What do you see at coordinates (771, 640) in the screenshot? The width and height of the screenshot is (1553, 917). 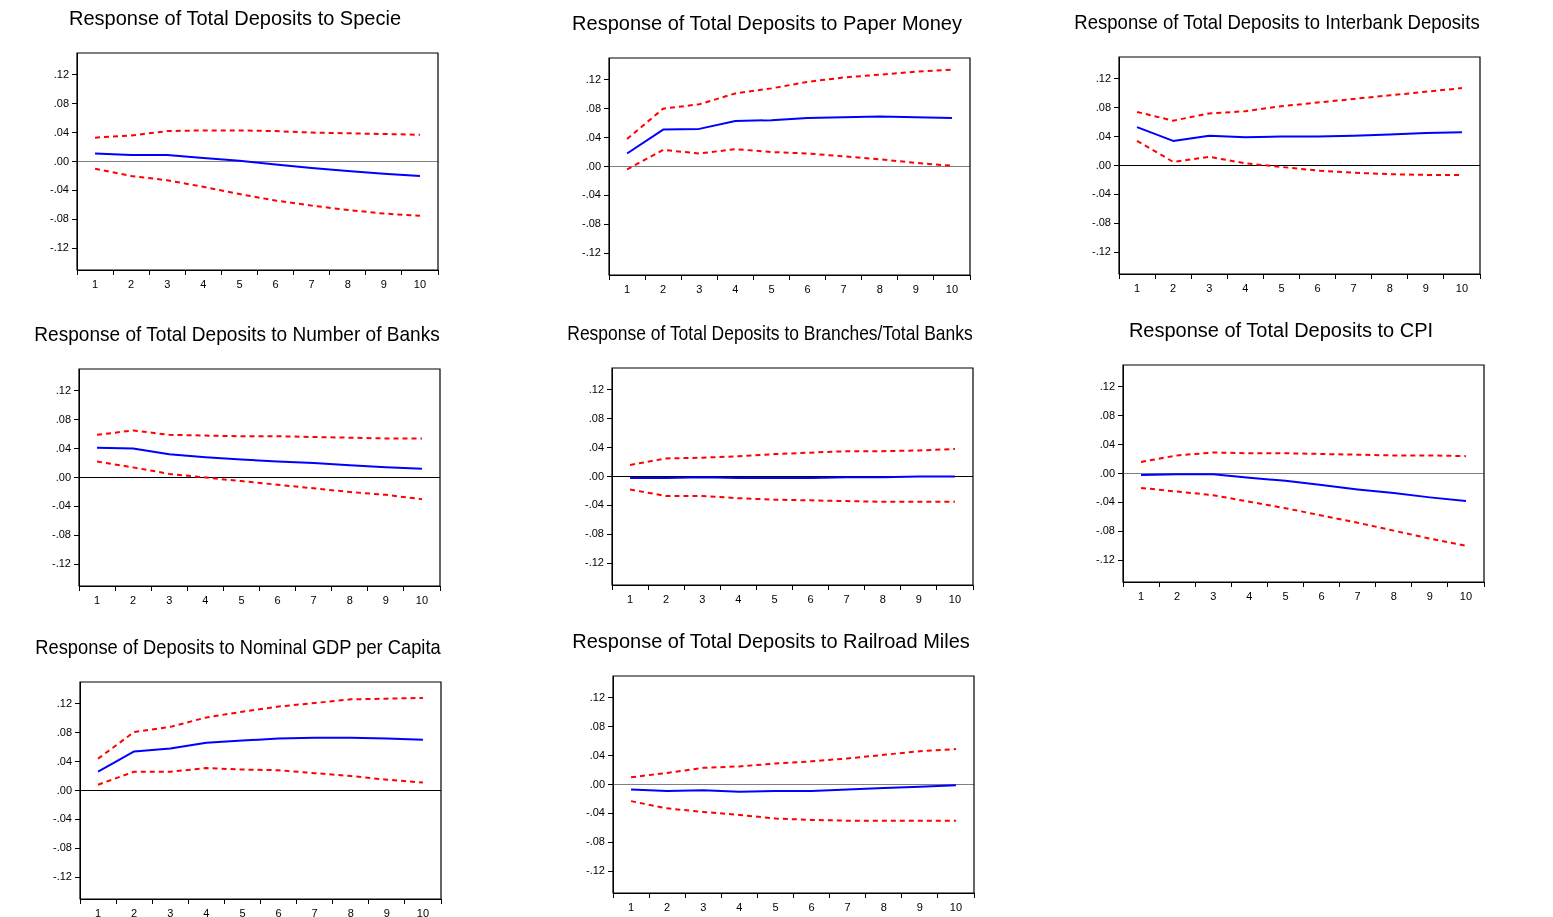 I see `chart-title: Response of Total Deposits to Railroad Miles` at bounding box center [771, 640].